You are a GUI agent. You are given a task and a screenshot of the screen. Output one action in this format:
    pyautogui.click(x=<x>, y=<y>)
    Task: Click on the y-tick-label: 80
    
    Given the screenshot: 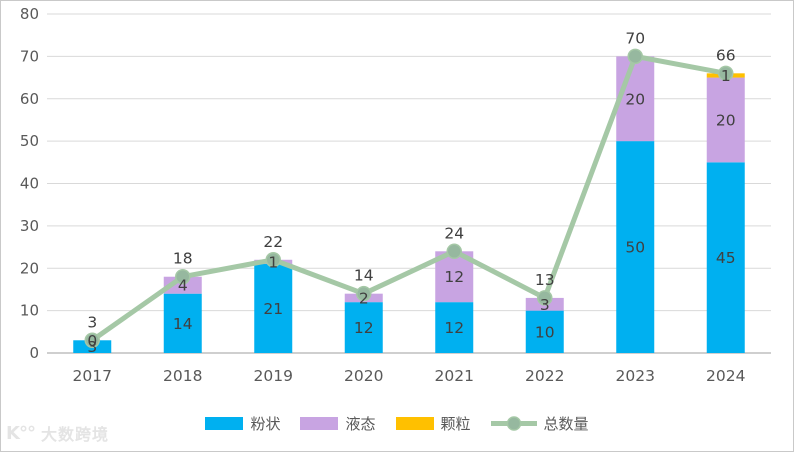 What is the action you would take?
    pyautogui.click(x=29, y=14)
    